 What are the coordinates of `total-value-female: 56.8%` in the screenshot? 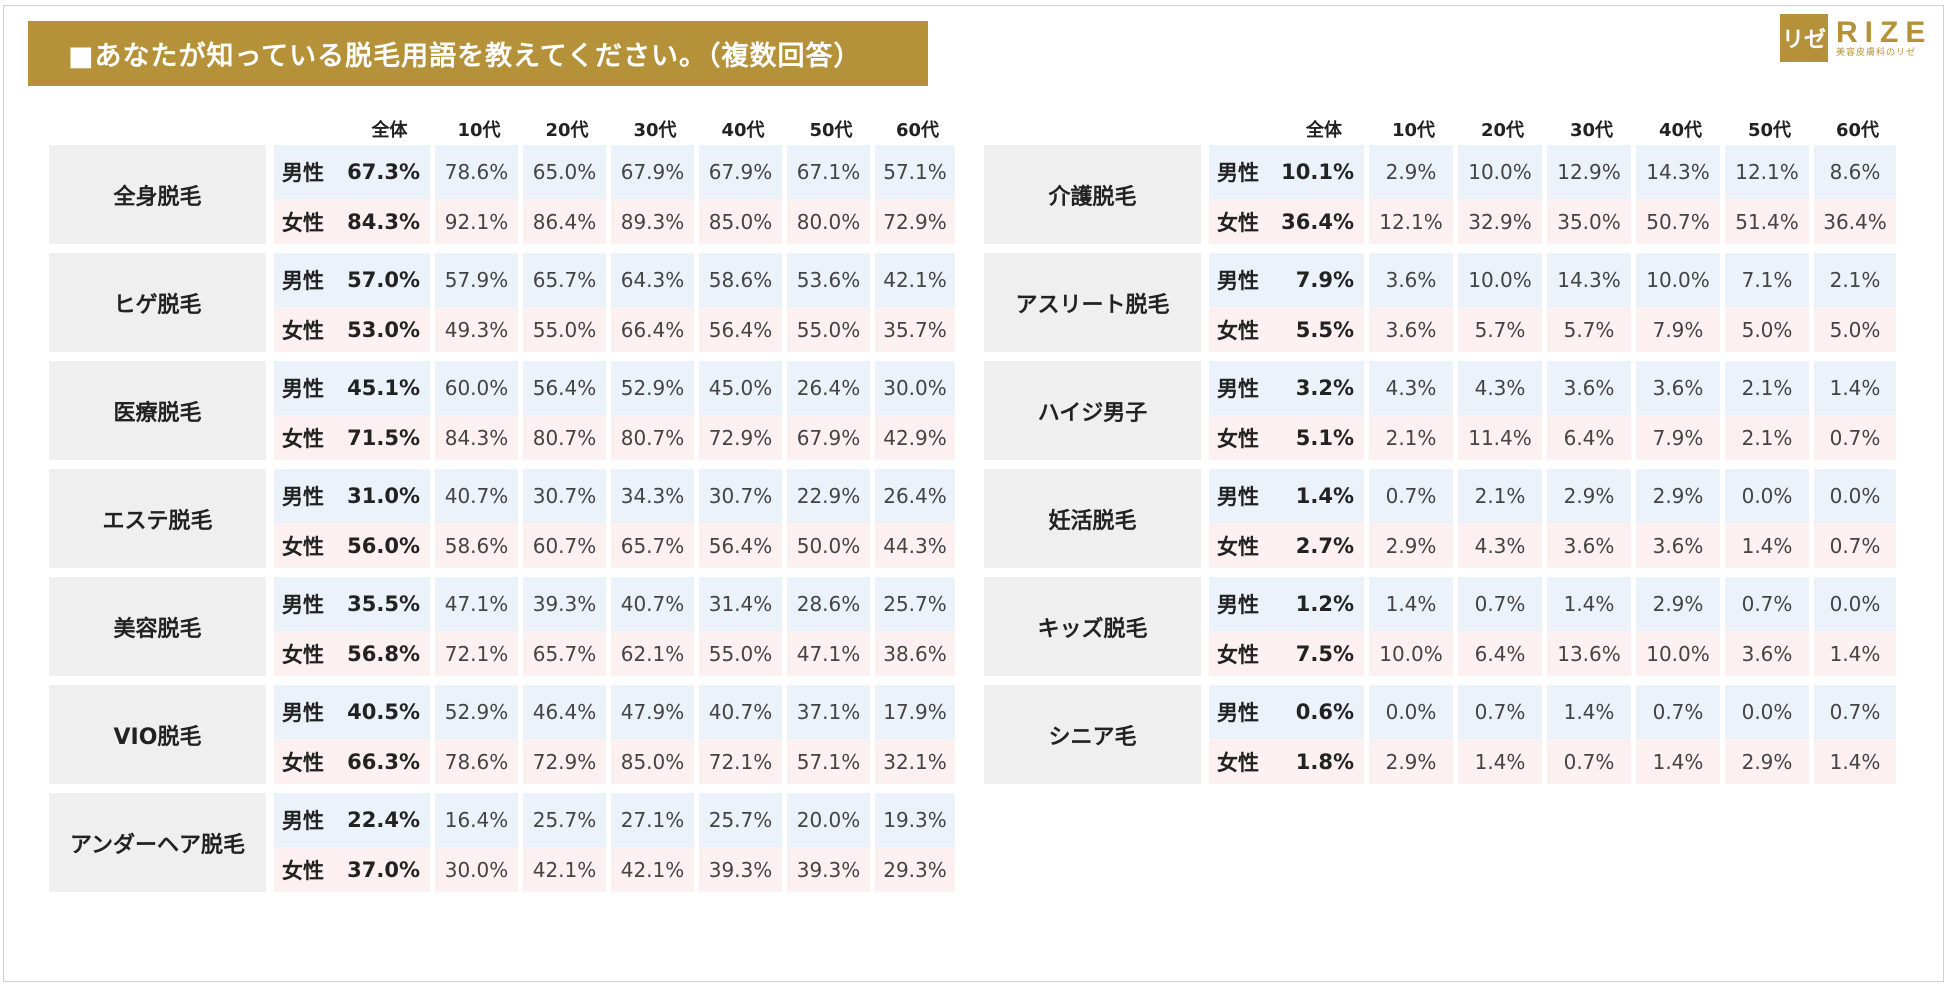 It's located at (389, 658).